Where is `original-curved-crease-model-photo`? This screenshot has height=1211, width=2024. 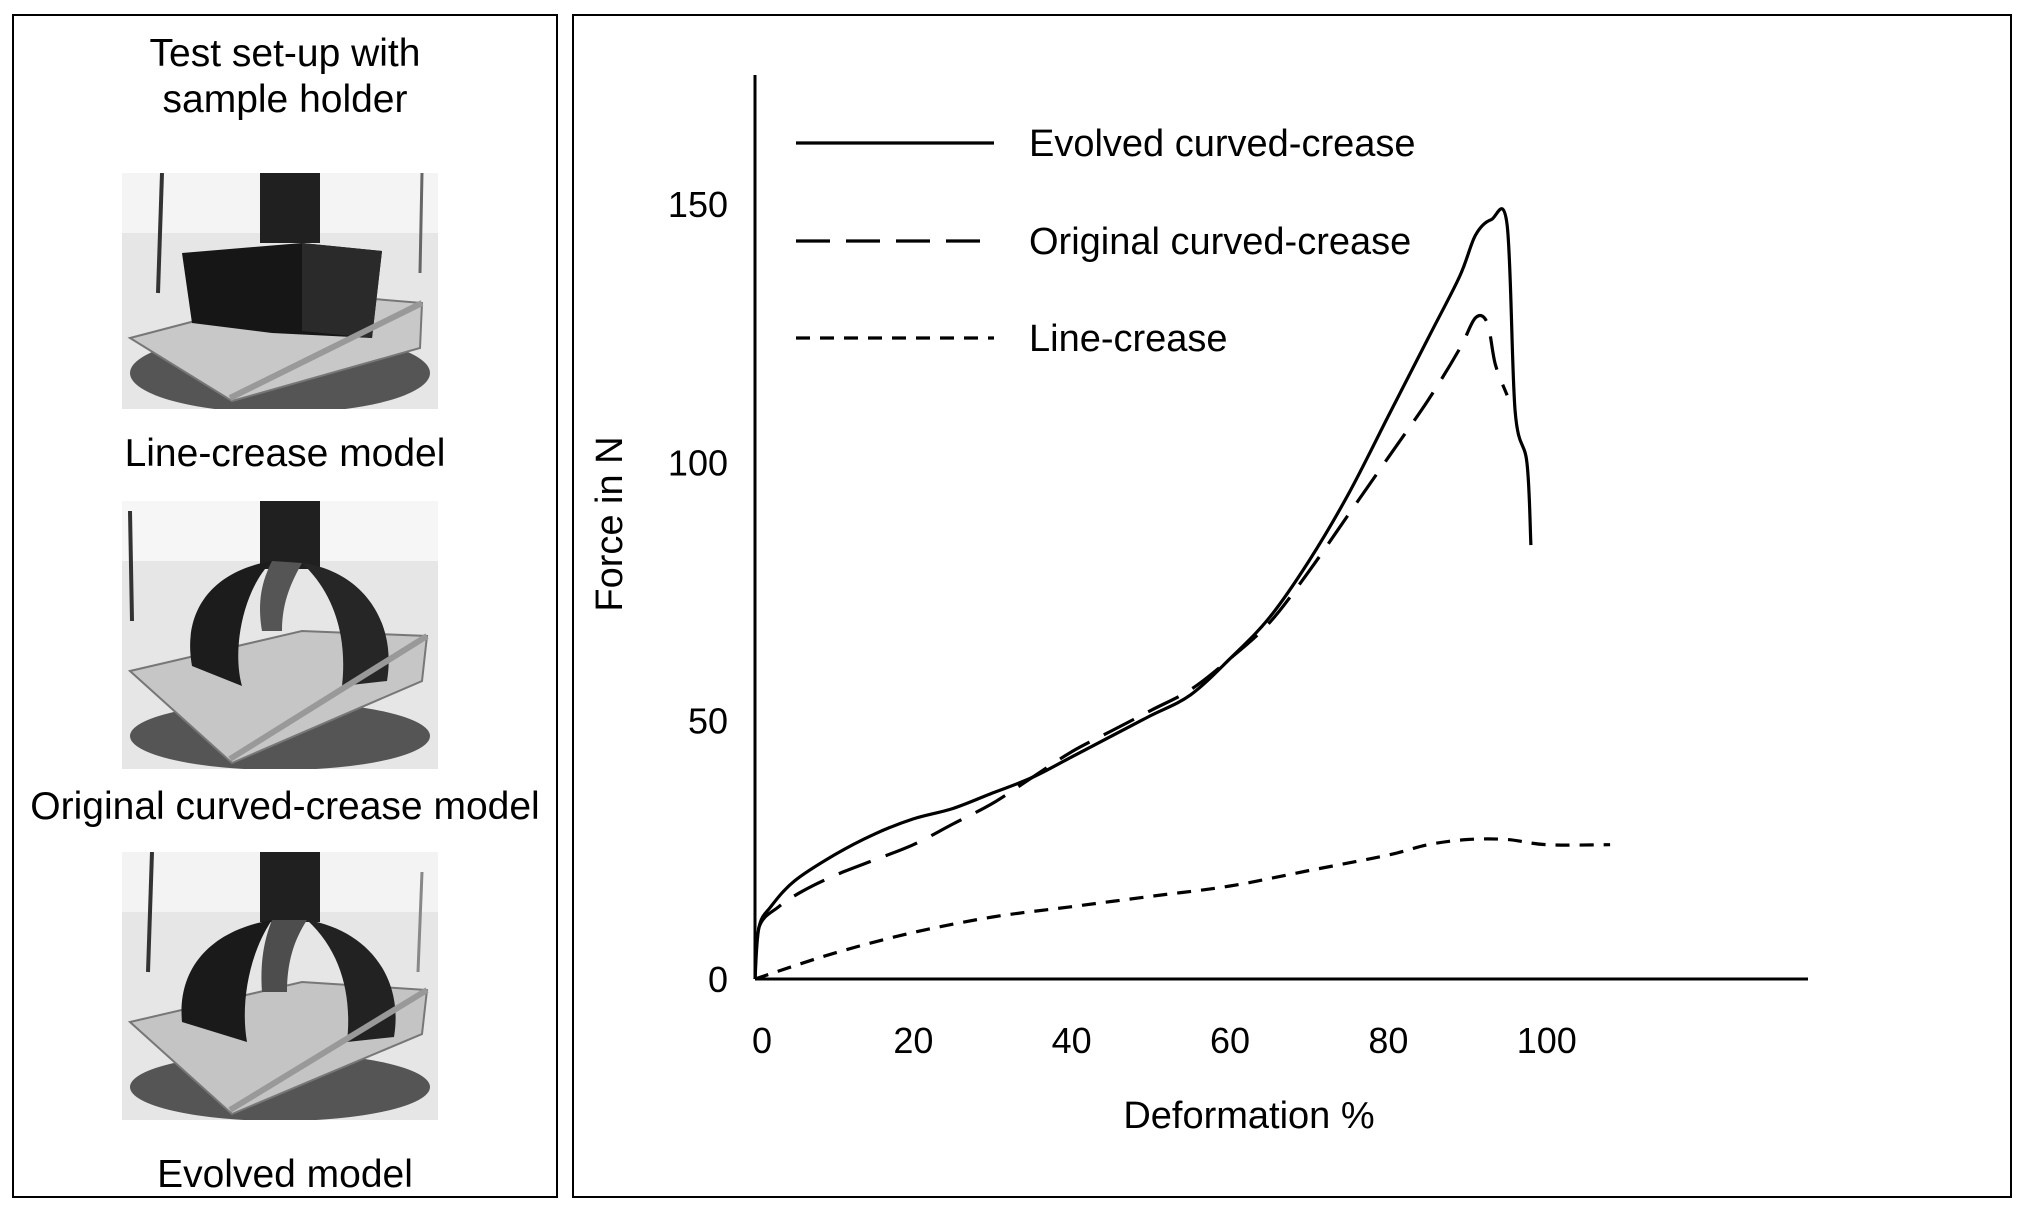 original-curved-crease-model-photo is located at coordinates (280, 635).